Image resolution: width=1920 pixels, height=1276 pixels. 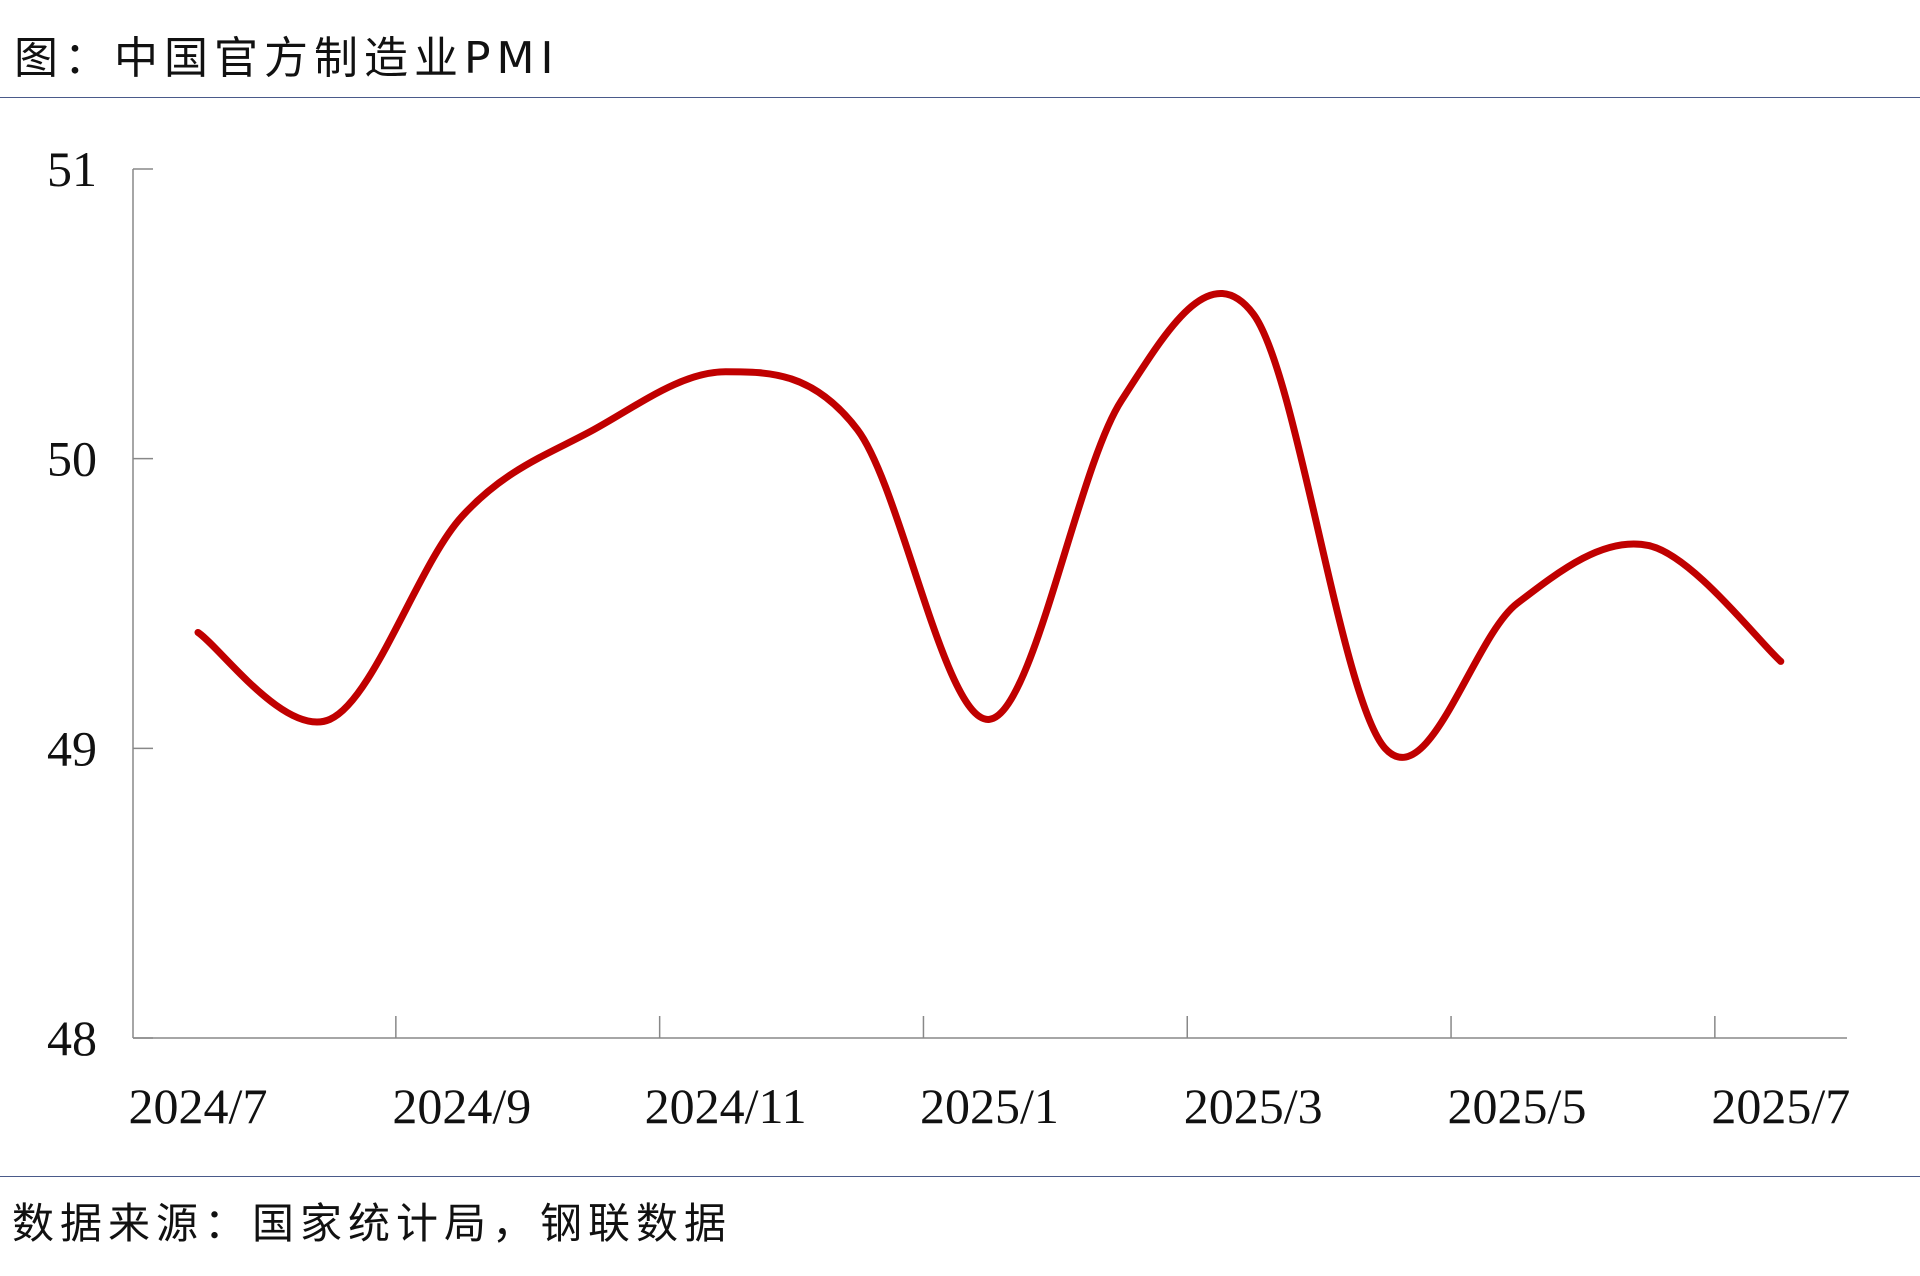 What do you see at coordinates (72, 169) in the screenshot?
I see `y-tick-label: 51` at bounding box center [72, 169].